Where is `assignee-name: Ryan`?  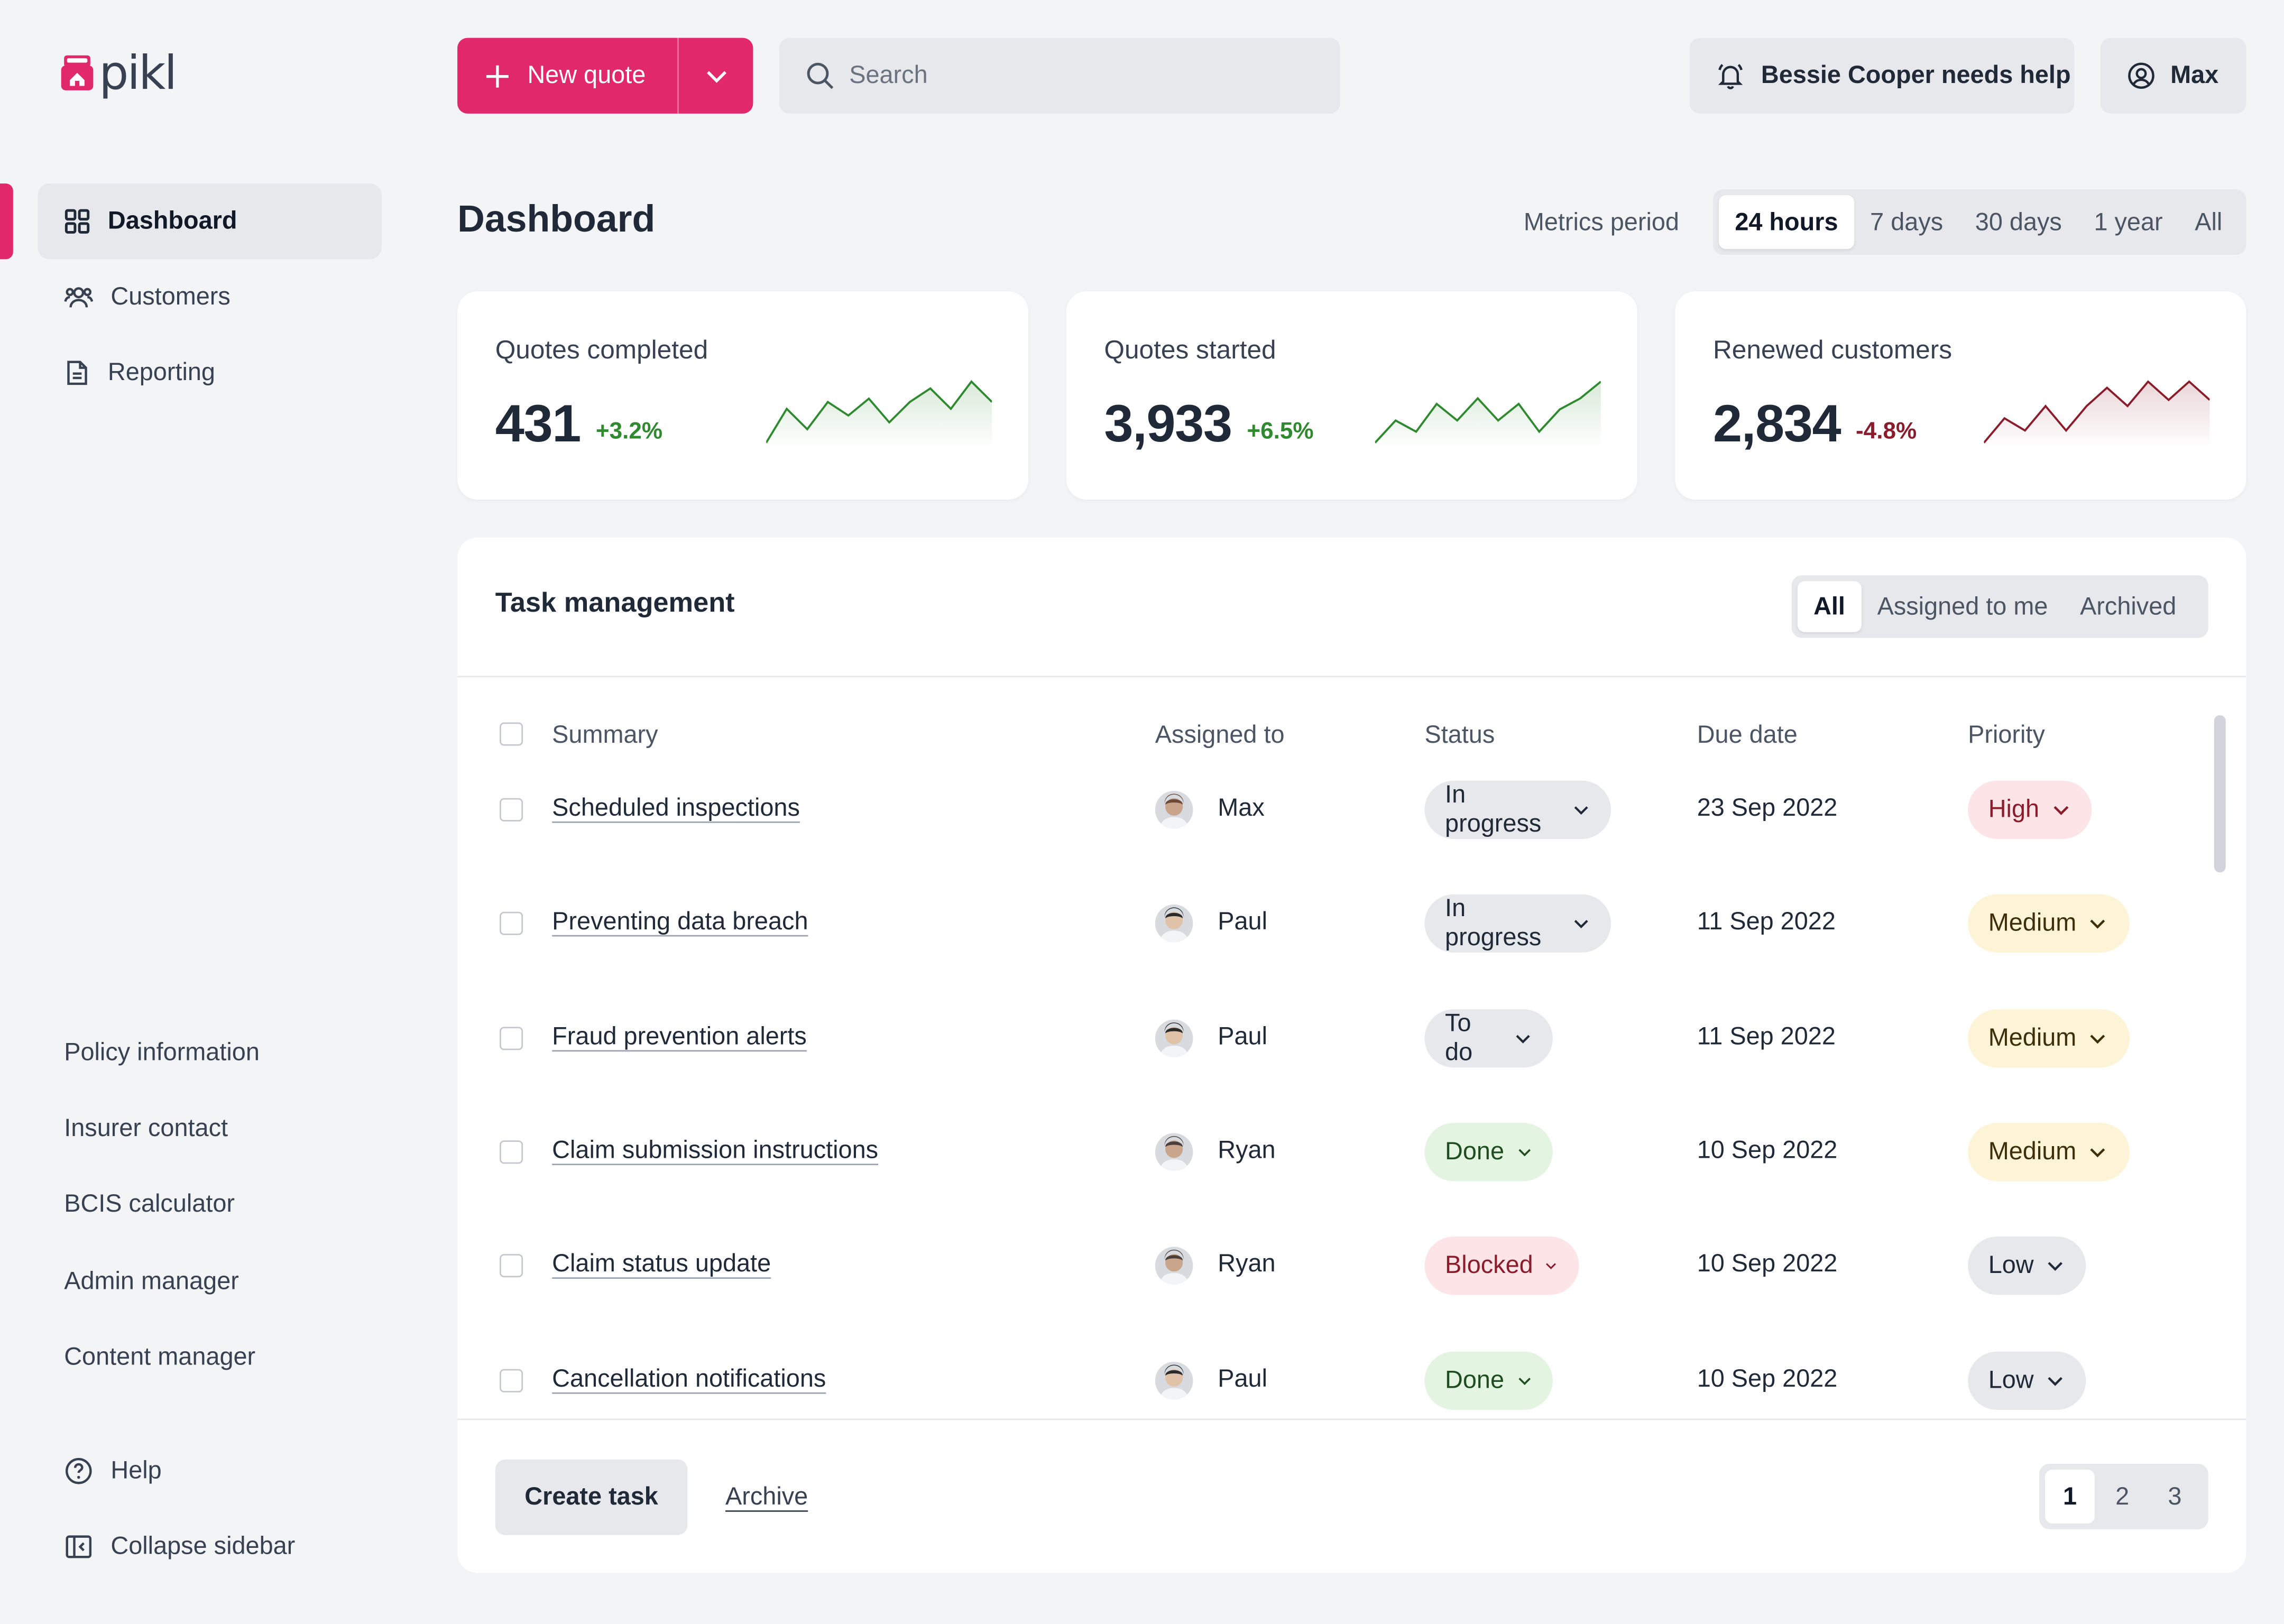 assignee-name: Ryan is located at coordinates (1247, 1263).